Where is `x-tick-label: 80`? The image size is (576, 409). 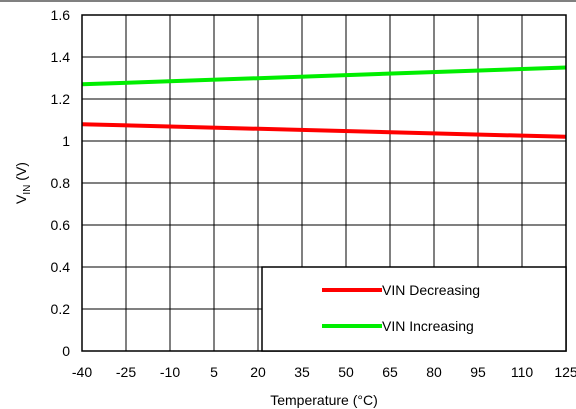 x-tick-label: 80 is located at coordinates (434, 372).